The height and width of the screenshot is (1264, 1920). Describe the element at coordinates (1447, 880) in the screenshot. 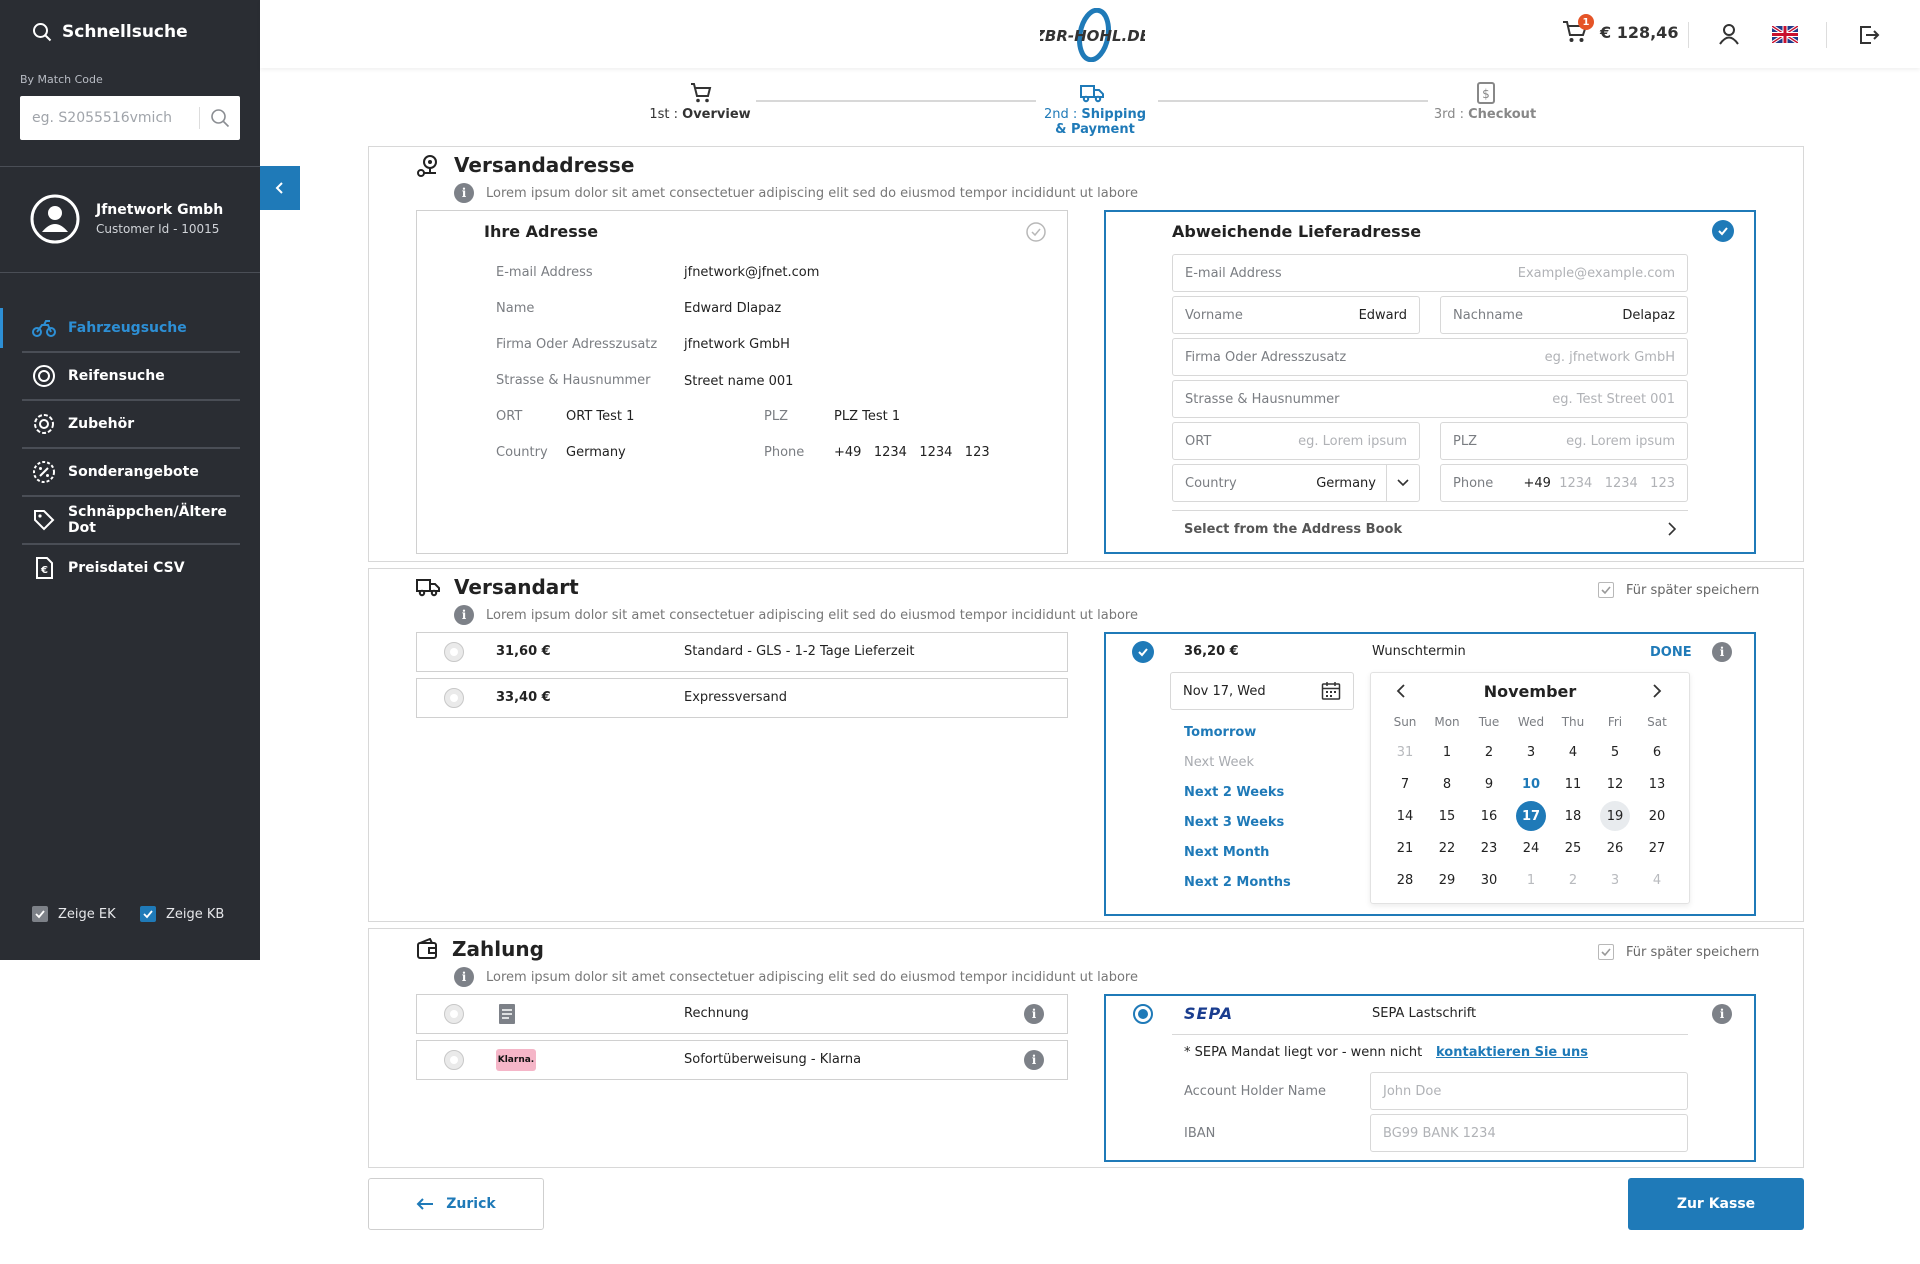

I see `calendar-day: 29` at that location.